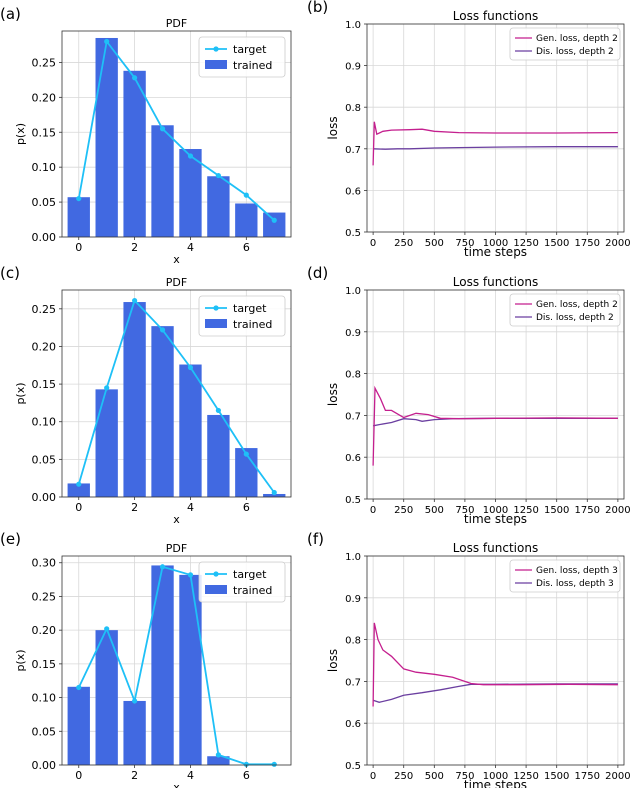  Describe the element at coordinates (250, 574) in the screenshot. I see `legend-target-label: target` at that location.